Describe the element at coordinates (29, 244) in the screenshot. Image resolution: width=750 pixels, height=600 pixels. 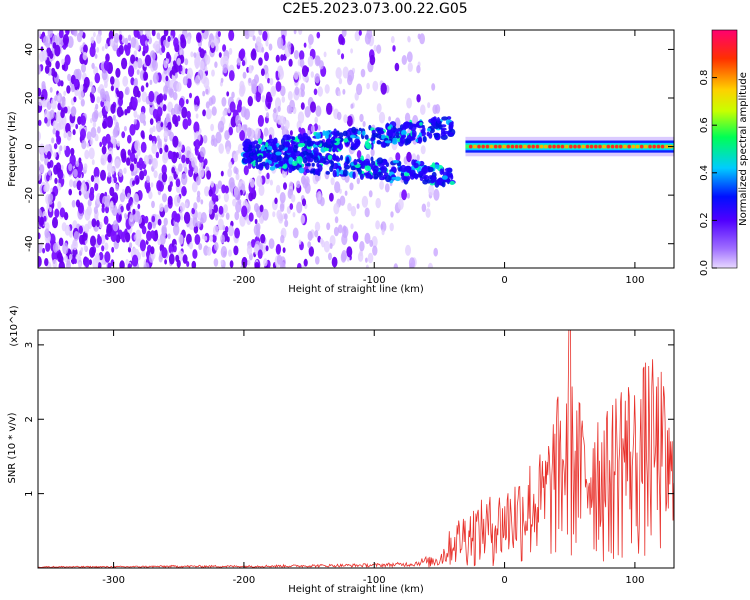
I see `y-tick-label: -40` at that location.